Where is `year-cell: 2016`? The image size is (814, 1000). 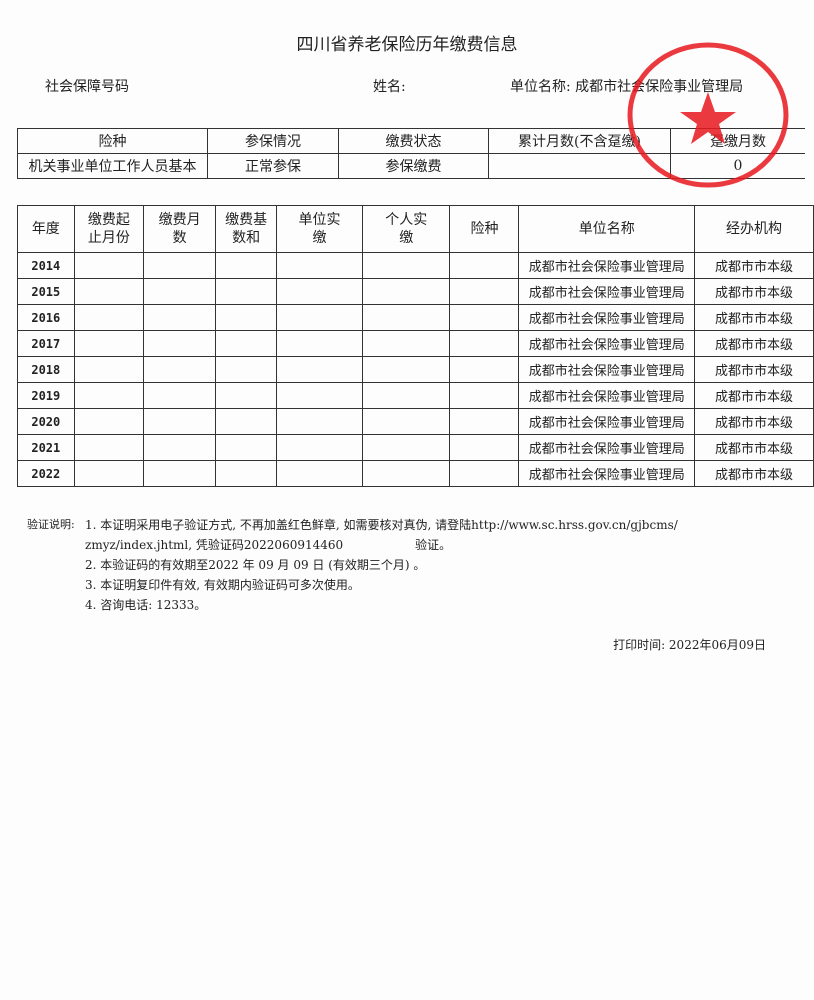 year-cell: 2016 is located at coordinates (46, 317).